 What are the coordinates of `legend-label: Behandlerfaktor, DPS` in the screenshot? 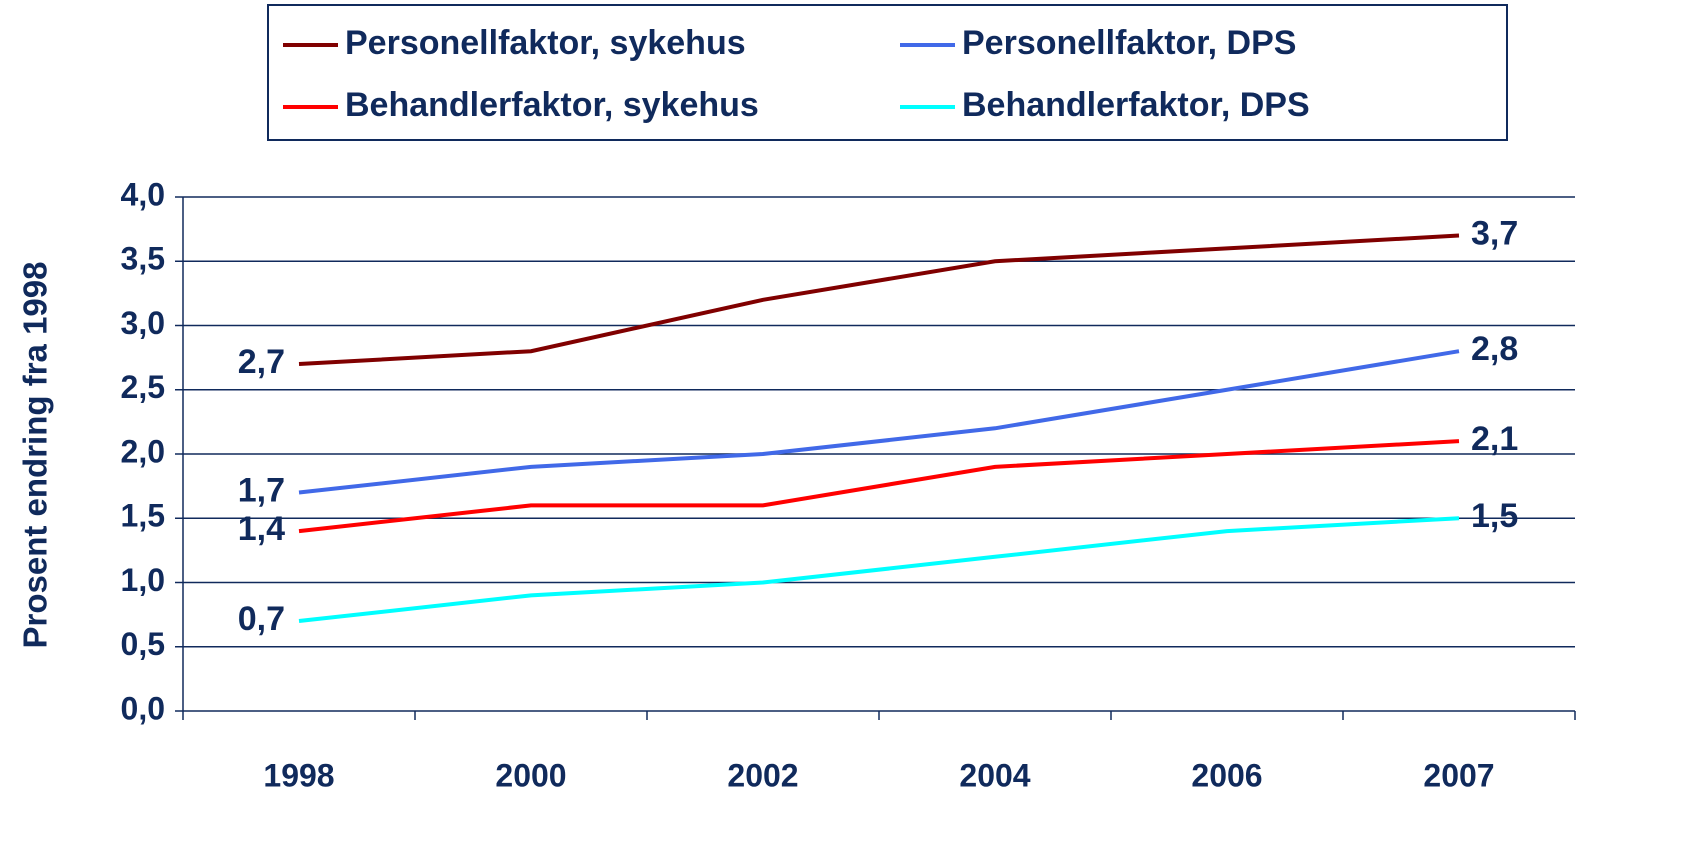 It's located at (1136, 105).